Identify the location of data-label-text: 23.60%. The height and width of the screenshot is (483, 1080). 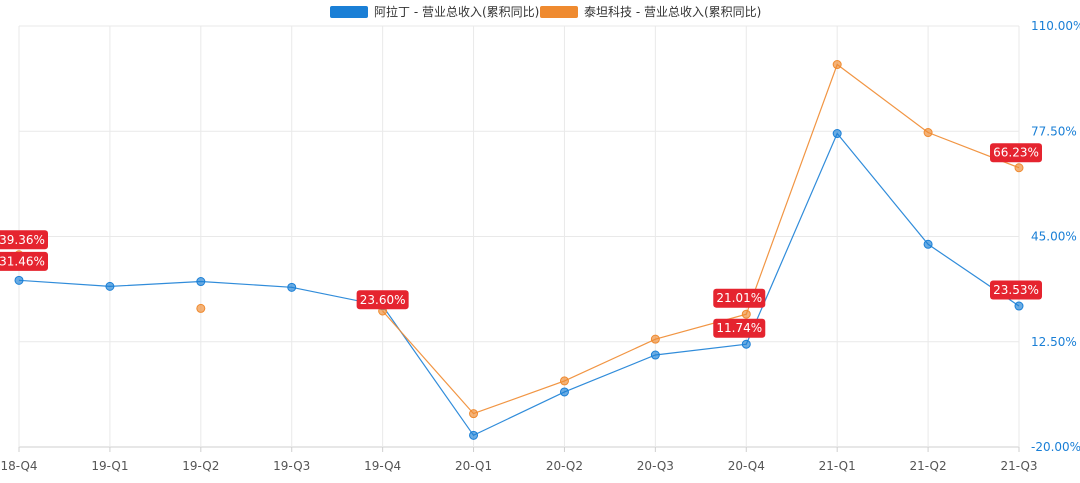
(383, 300).